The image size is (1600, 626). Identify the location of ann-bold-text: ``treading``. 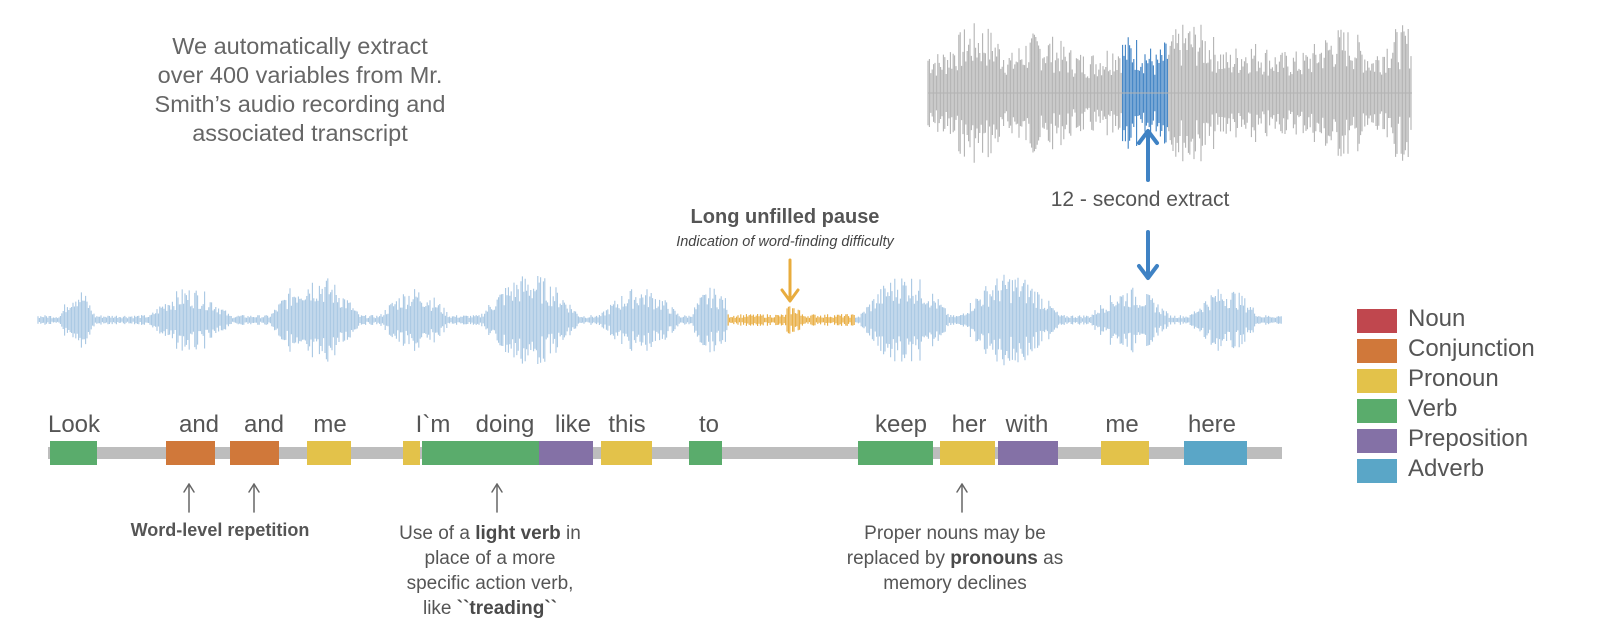
(507, 608).